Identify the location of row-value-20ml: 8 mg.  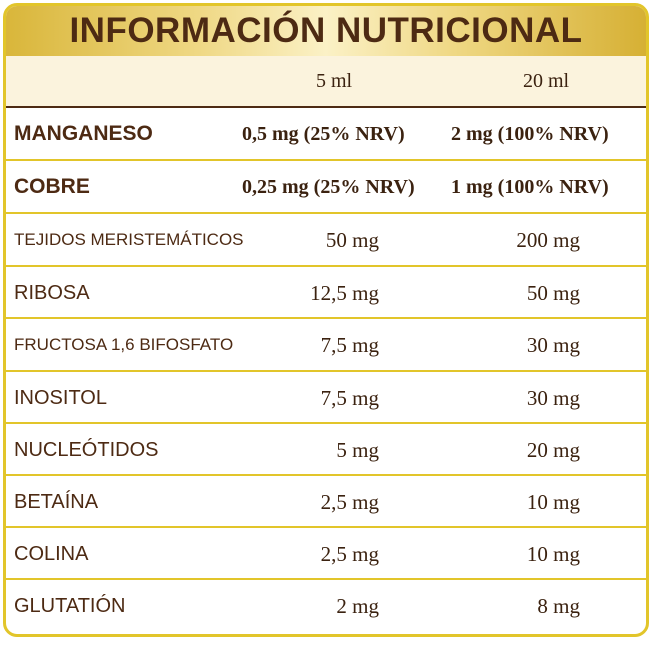
(558, 605).